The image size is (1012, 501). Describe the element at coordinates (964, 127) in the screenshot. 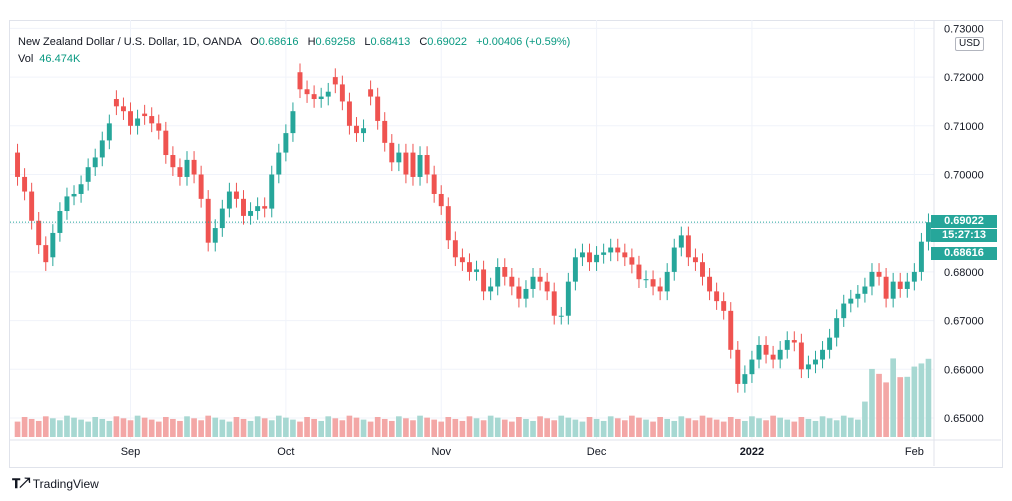

I see `y-tick-label: 0.71000` at that location.